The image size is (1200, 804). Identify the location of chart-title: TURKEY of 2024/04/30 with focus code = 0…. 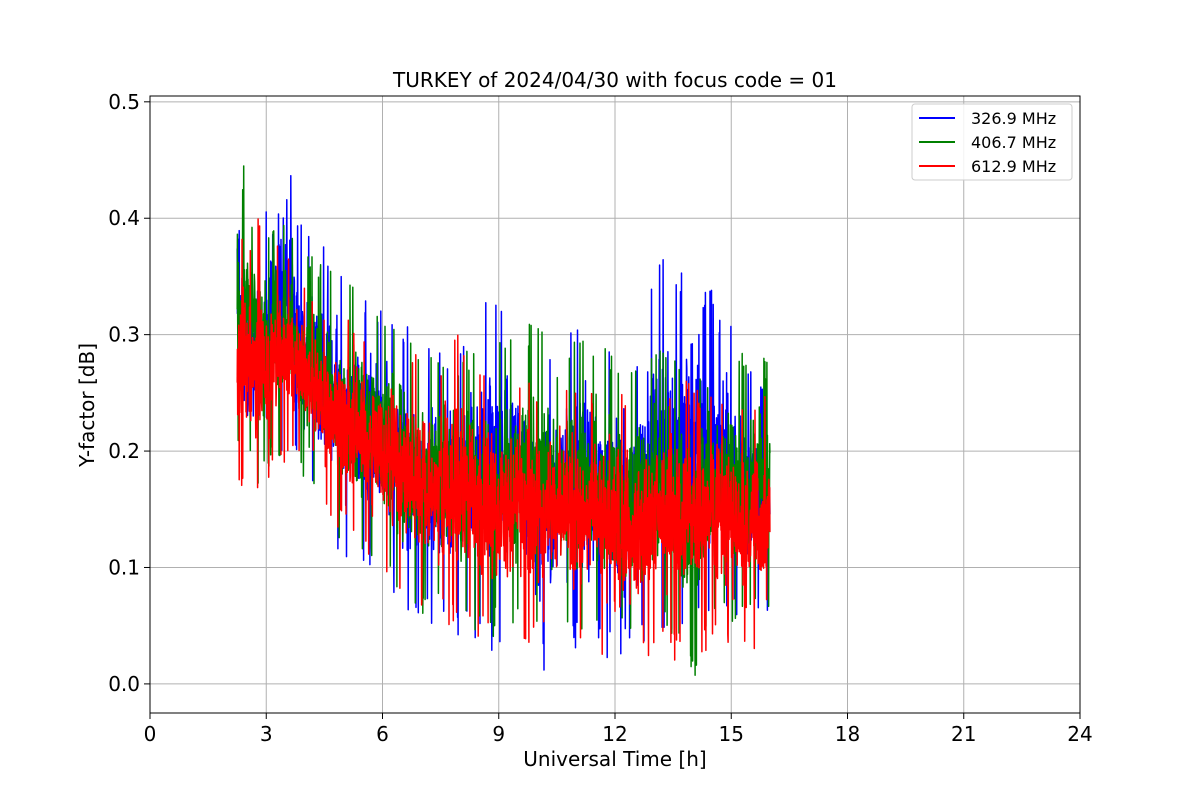
(614, 80).